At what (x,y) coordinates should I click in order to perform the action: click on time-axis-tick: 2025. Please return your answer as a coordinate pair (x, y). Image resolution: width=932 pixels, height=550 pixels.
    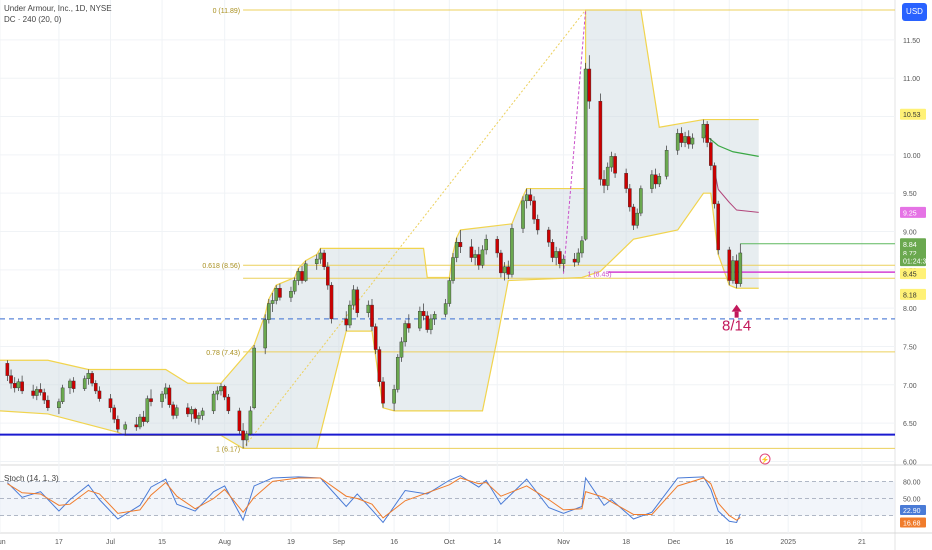
    Looking at the image, I should click on (788, 542).